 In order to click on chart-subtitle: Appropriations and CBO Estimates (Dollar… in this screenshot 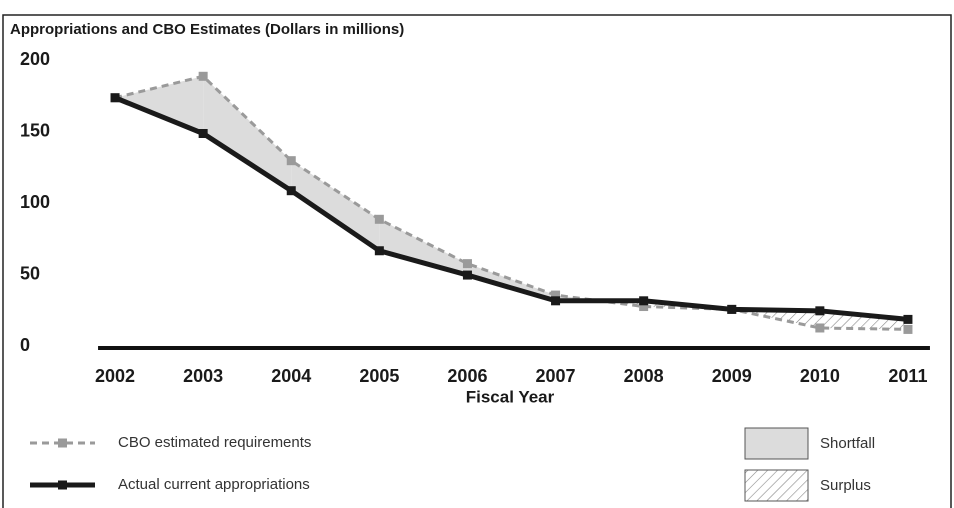, I will do `click(207, 29)`.